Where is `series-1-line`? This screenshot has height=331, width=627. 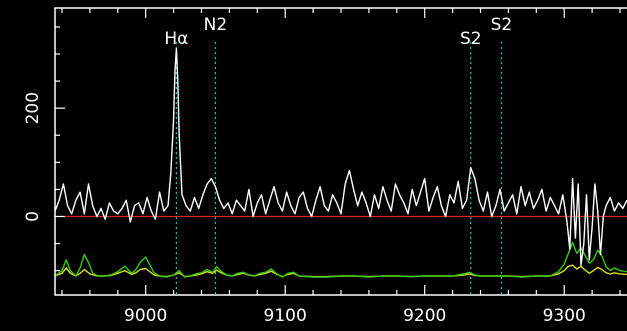 series-1-line is located at coordinates (340, 259).